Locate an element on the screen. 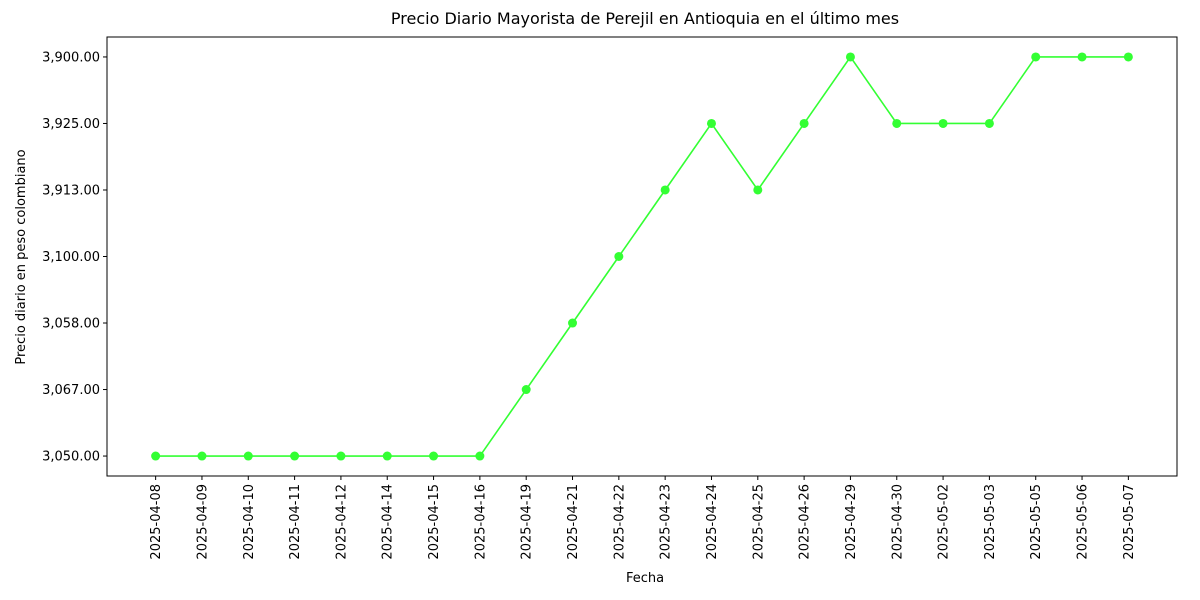 This screenshot has width=1200, height=600. x-tick-label: 2025-04-11 is located at coordinates (295, 522).